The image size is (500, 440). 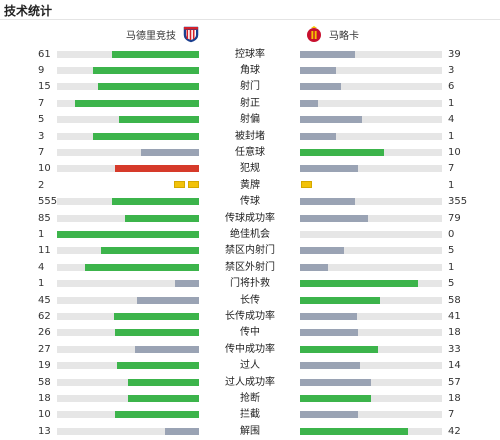 I want to click on stat-label: 传球, so click(x=250, y=202).